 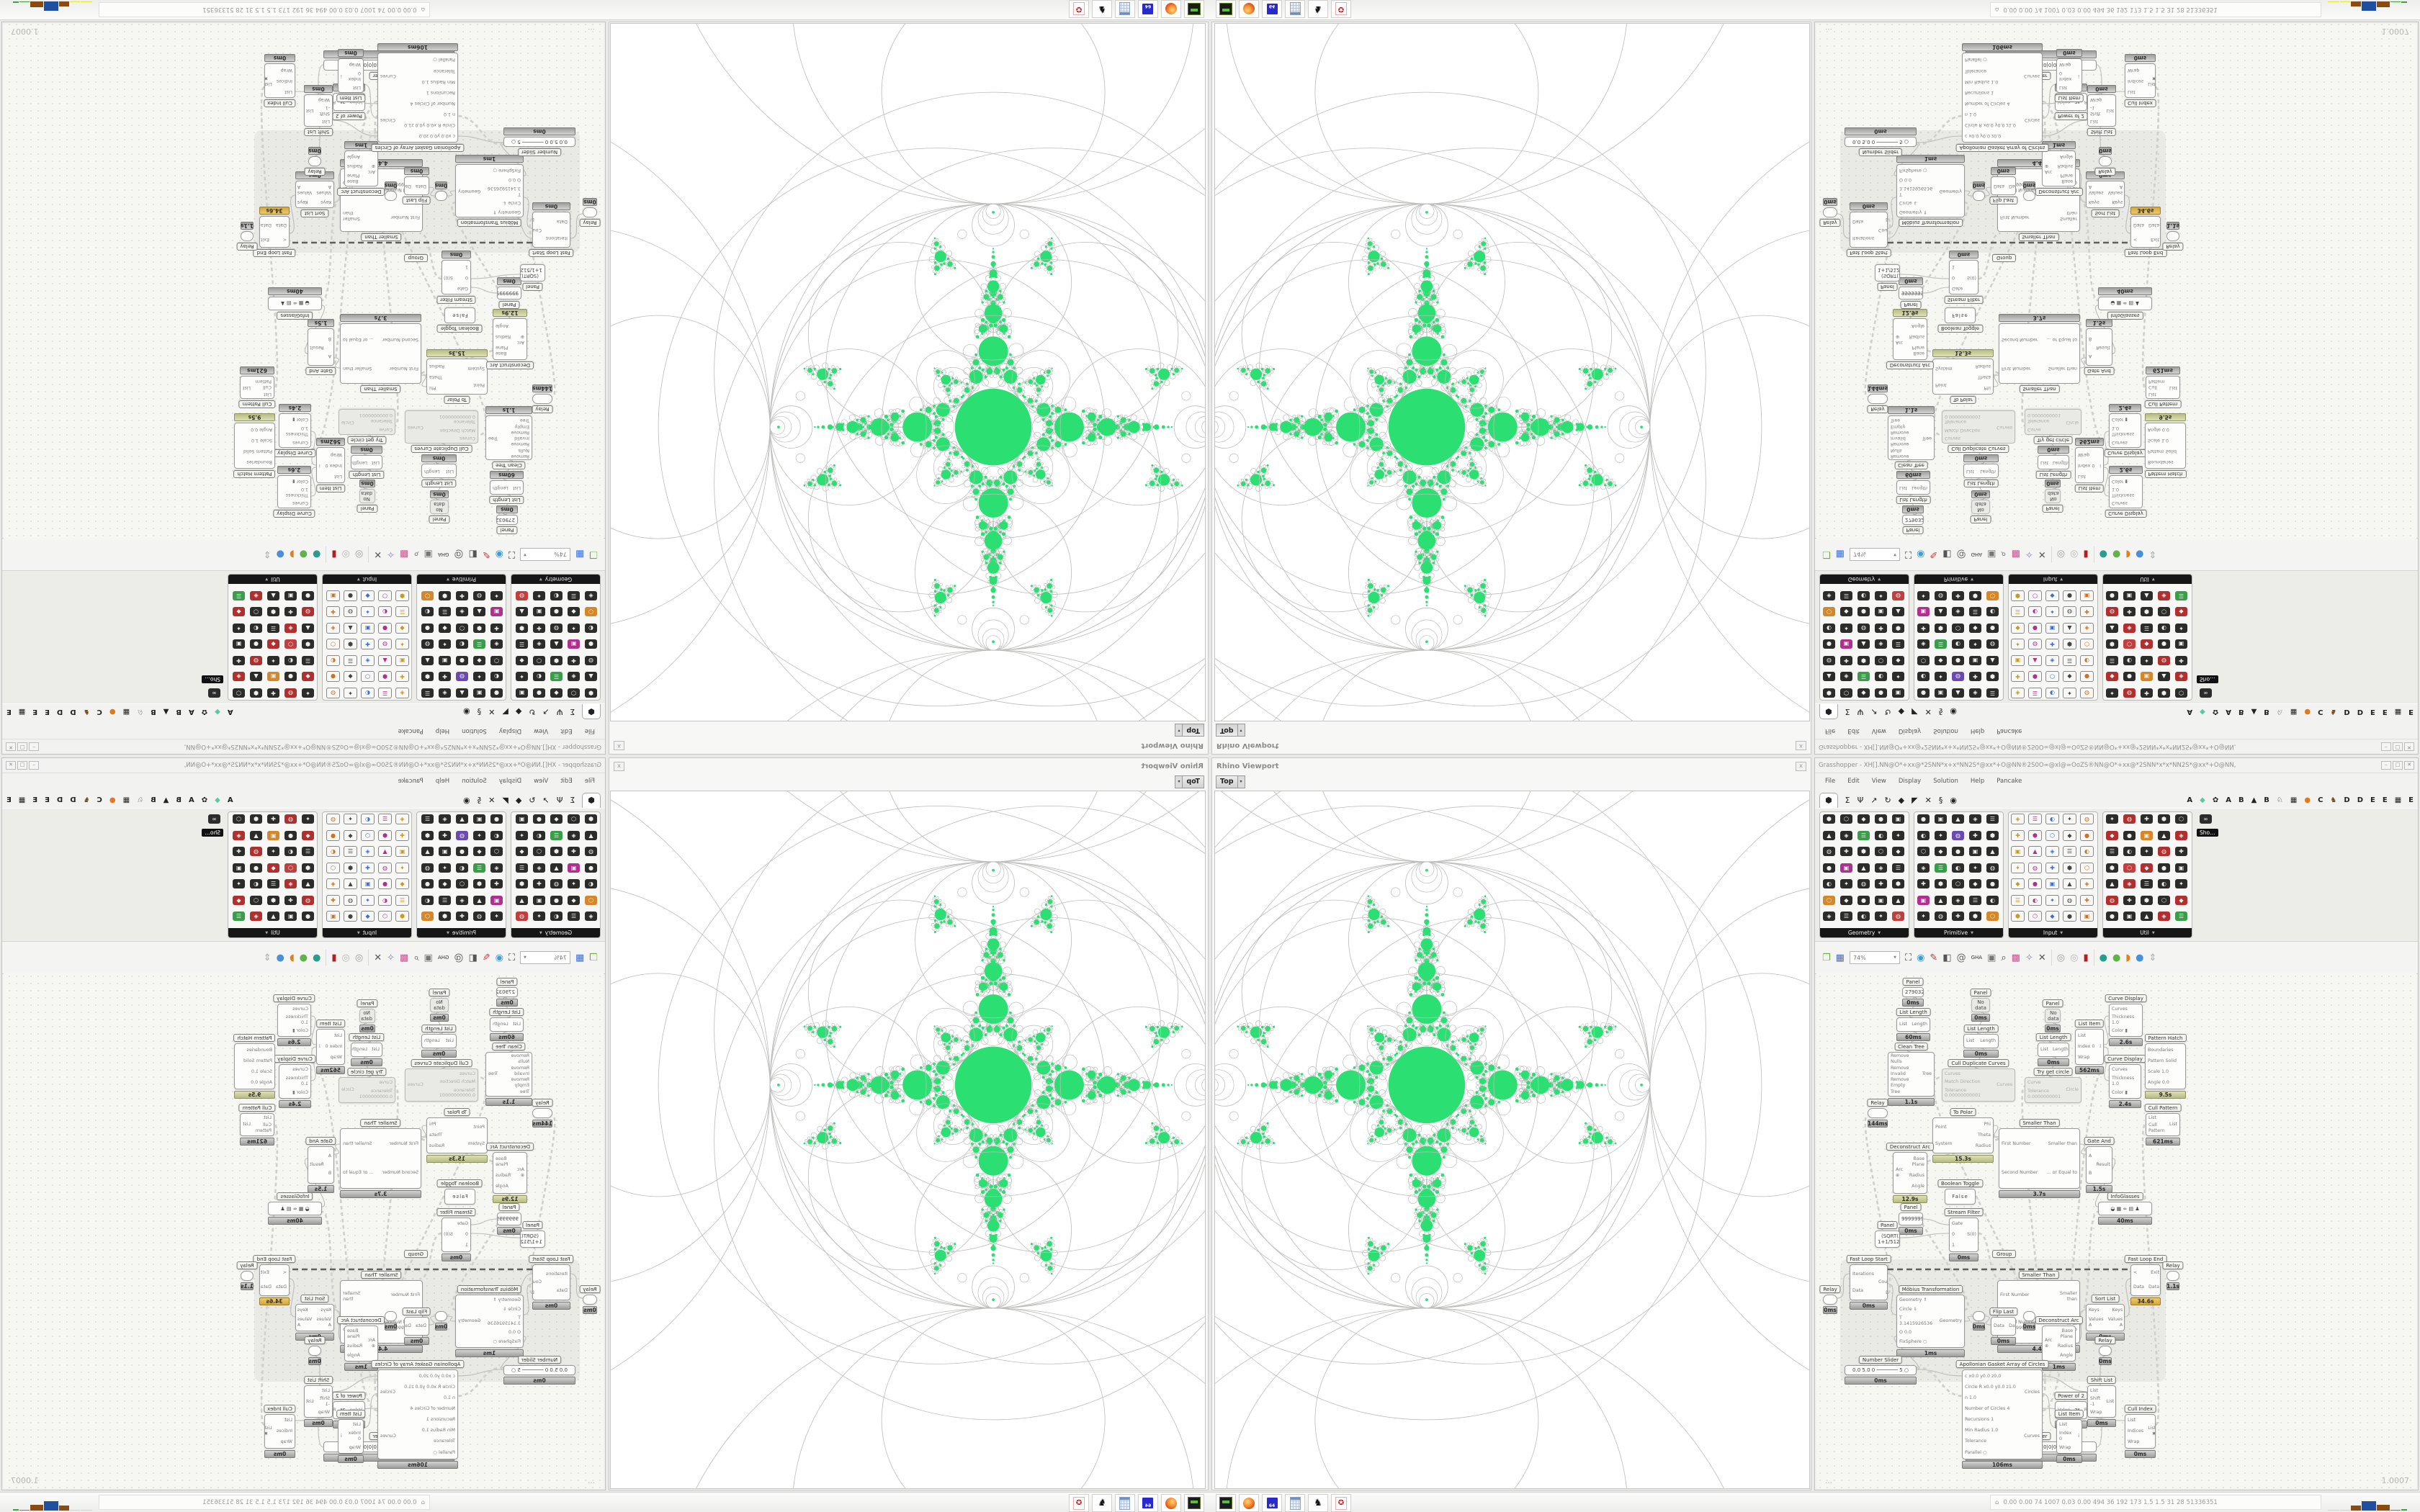 What do you see at coordinates (444, 1441) in the screenshot?
I see `input-port: Tolerance` at bounding box center [444, 1441].